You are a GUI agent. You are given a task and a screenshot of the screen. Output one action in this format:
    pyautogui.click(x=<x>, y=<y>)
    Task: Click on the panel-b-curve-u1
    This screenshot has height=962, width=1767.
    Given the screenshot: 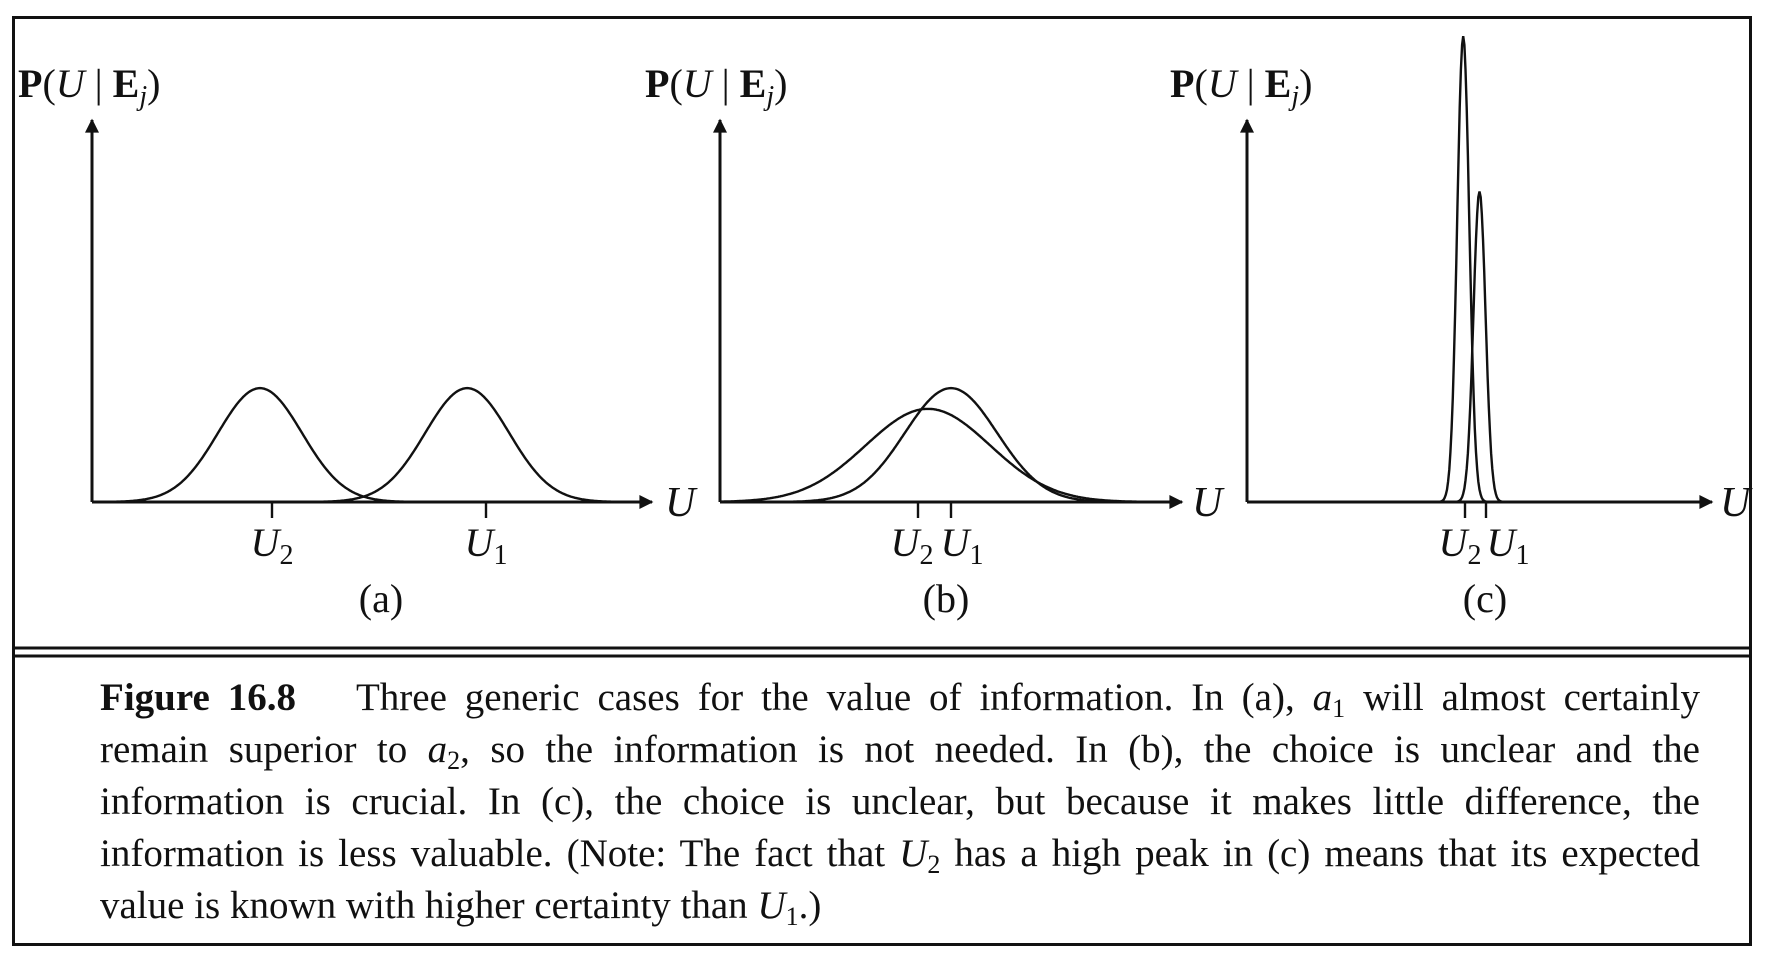 What is the action you would take?
    pyautogui.click(x=951, y=445)
    